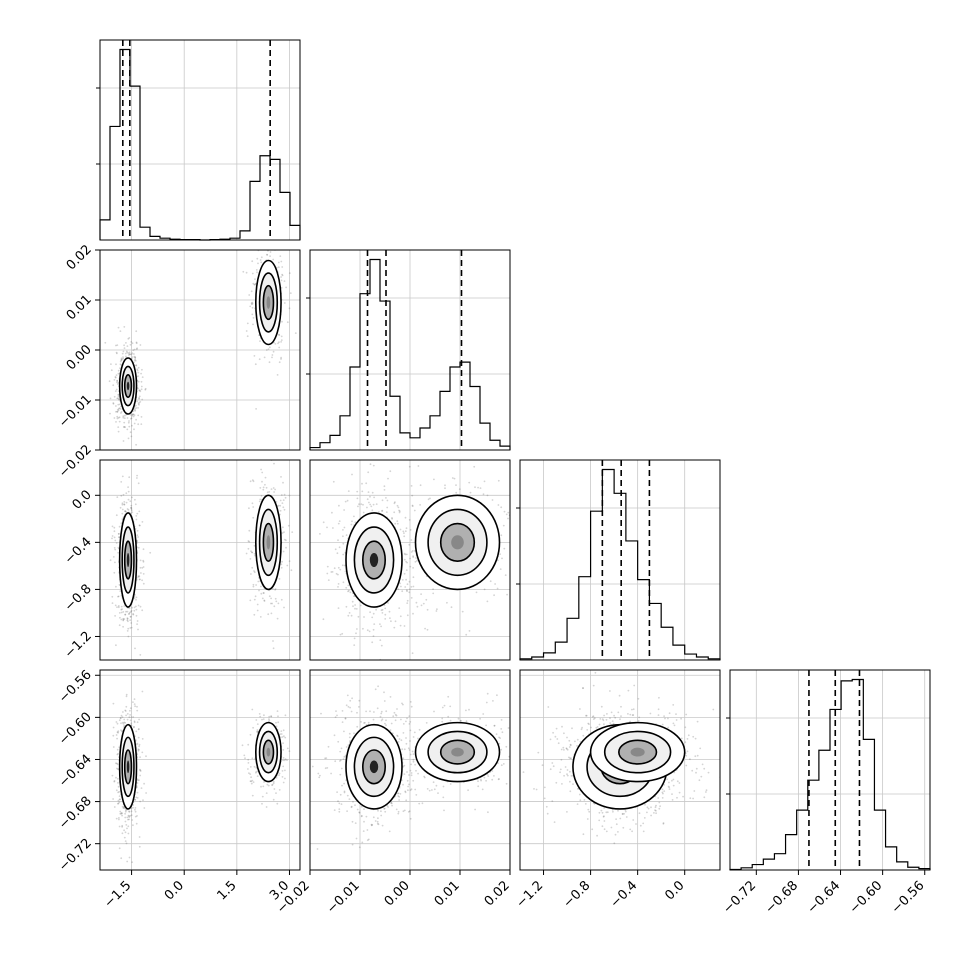 This screenshot has height=970, width=970. I want to click on ytick-label-2-2: −0.4, so click(78, 551).